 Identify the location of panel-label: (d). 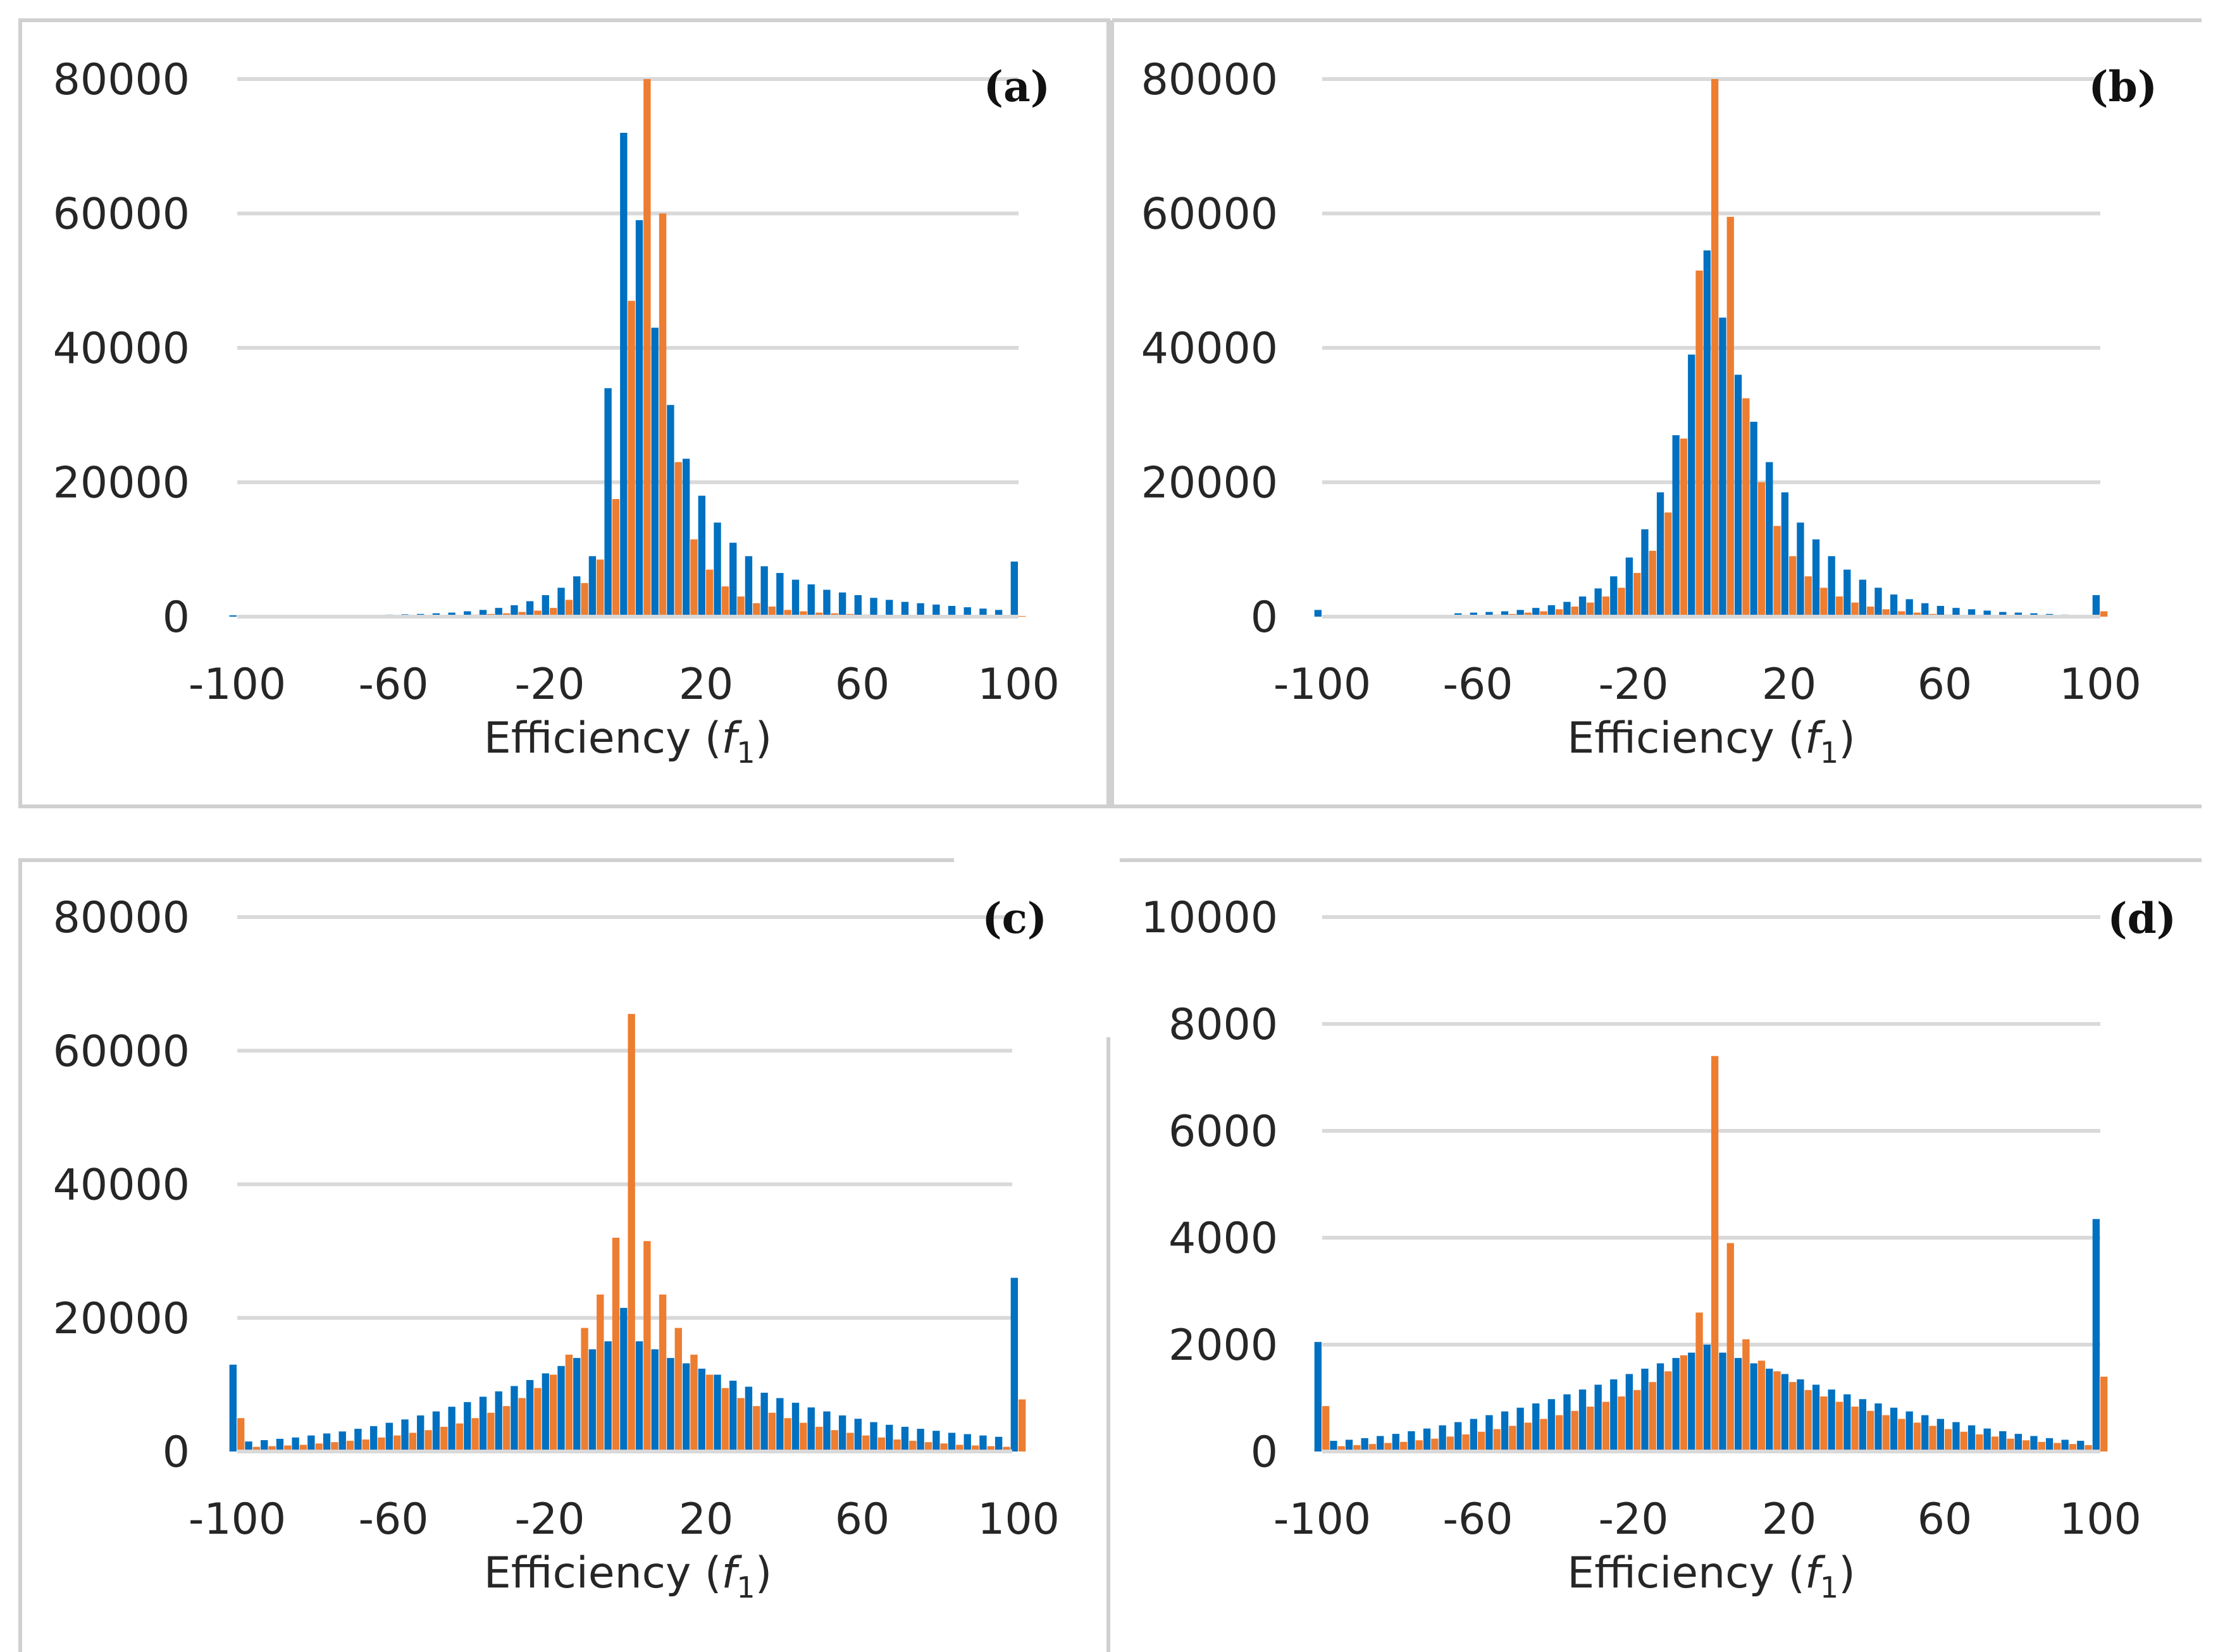
(2141, 919).